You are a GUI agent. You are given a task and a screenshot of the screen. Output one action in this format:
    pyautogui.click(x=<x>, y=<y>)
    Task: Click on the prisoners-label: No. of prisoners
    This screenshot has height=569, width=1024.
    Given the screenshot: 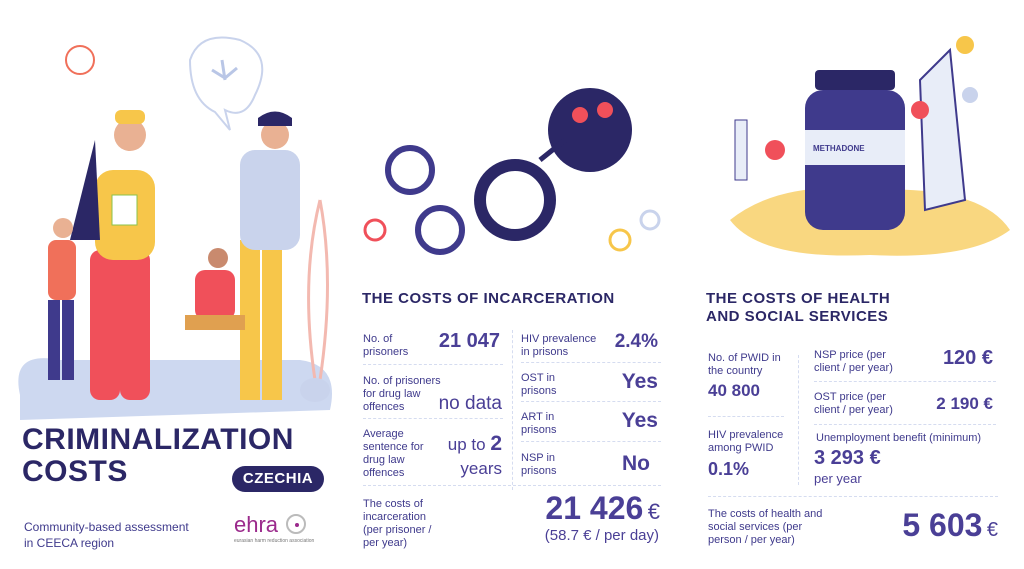 What is the action you would take?
    pyautogui.click(x=386, y=345)
    